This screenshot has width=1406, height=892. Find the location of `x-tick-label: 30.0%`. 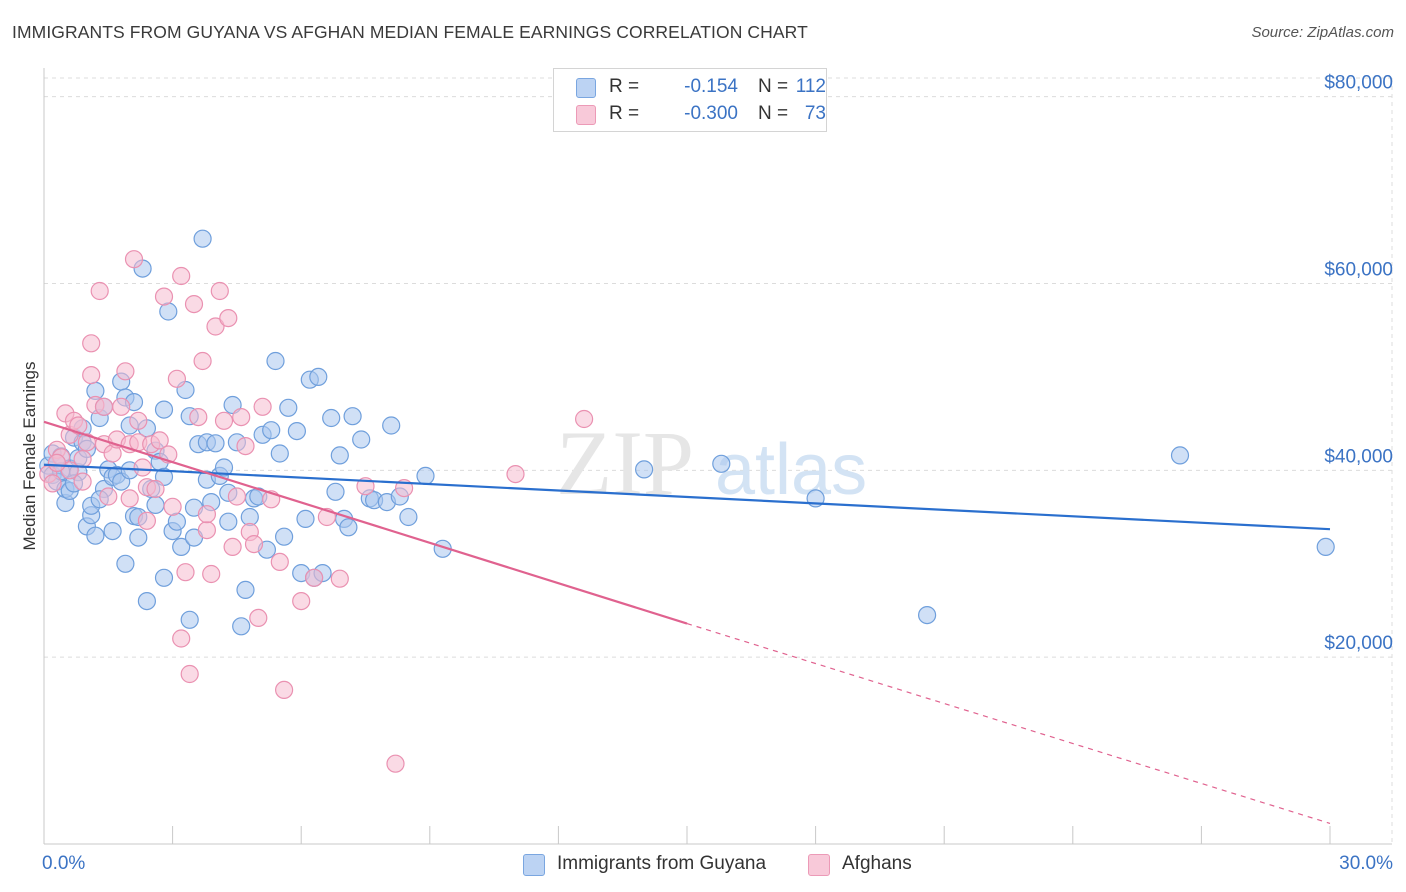

x-tick-label: 30.0% is located at coordinates (1366, 863).